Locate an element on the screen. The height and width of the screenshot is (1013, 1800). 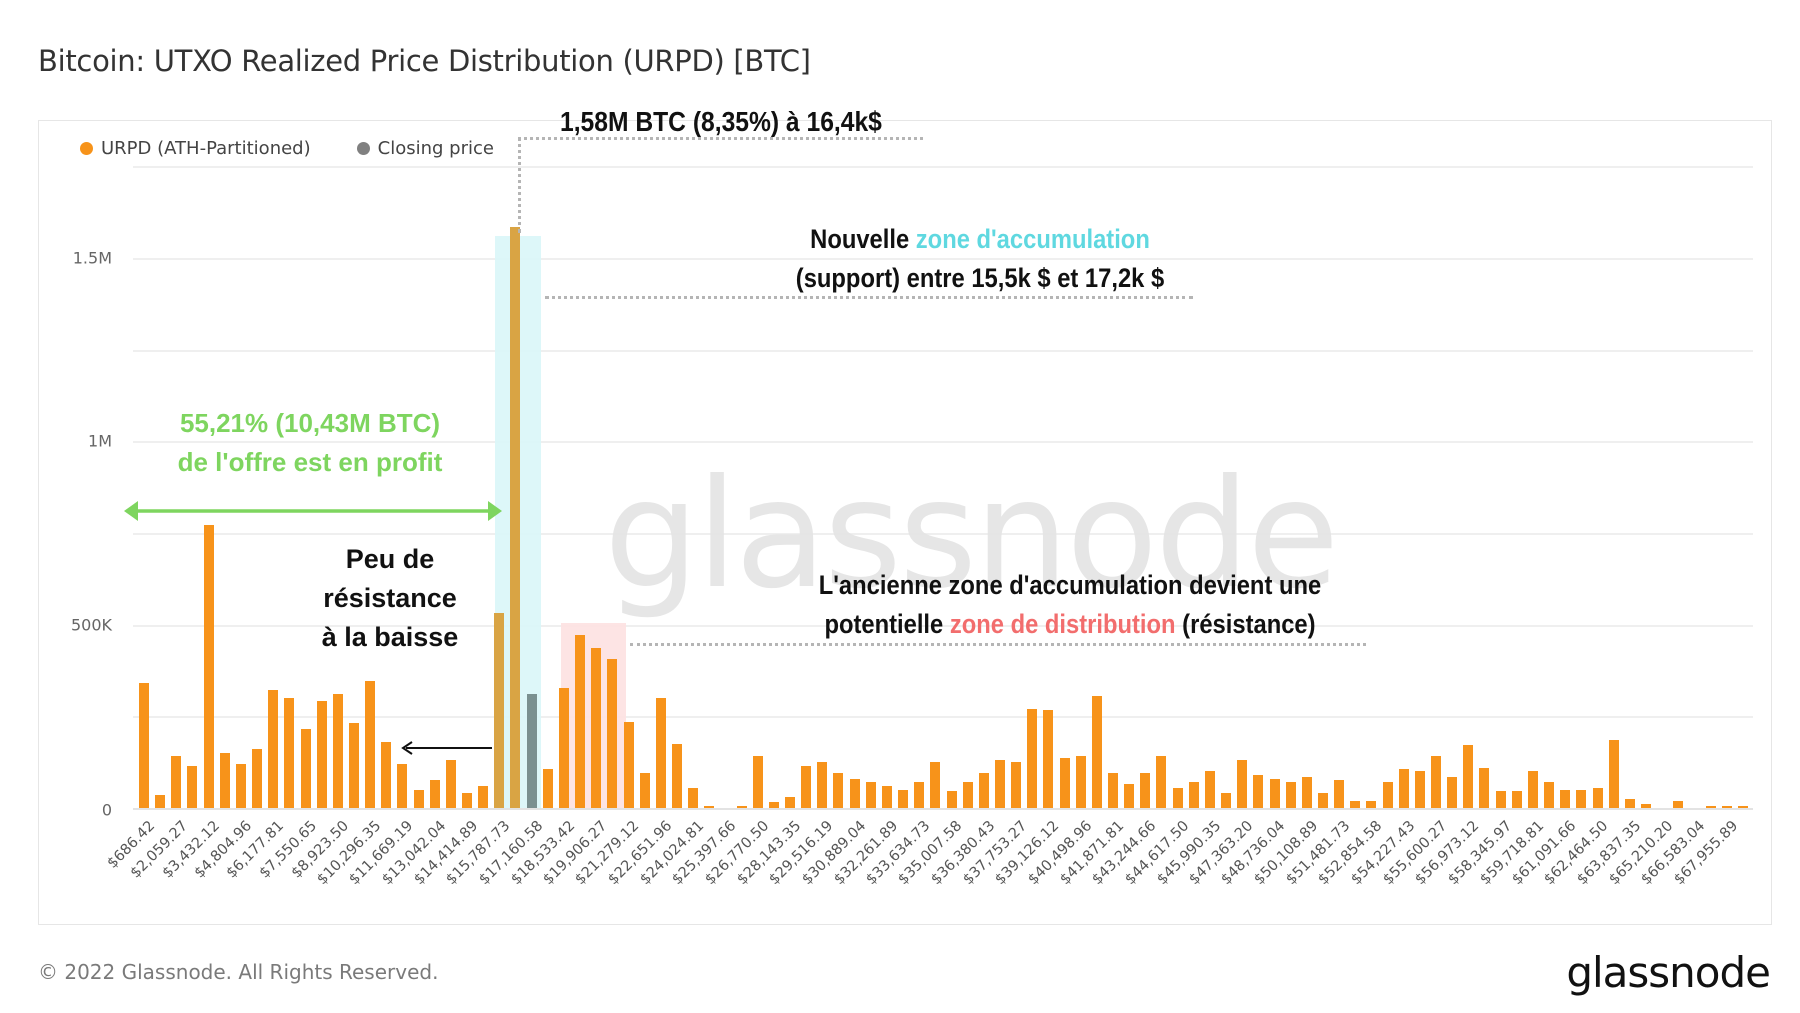
glassnode-logo: glassnode is located at coordinates (1668, 972).